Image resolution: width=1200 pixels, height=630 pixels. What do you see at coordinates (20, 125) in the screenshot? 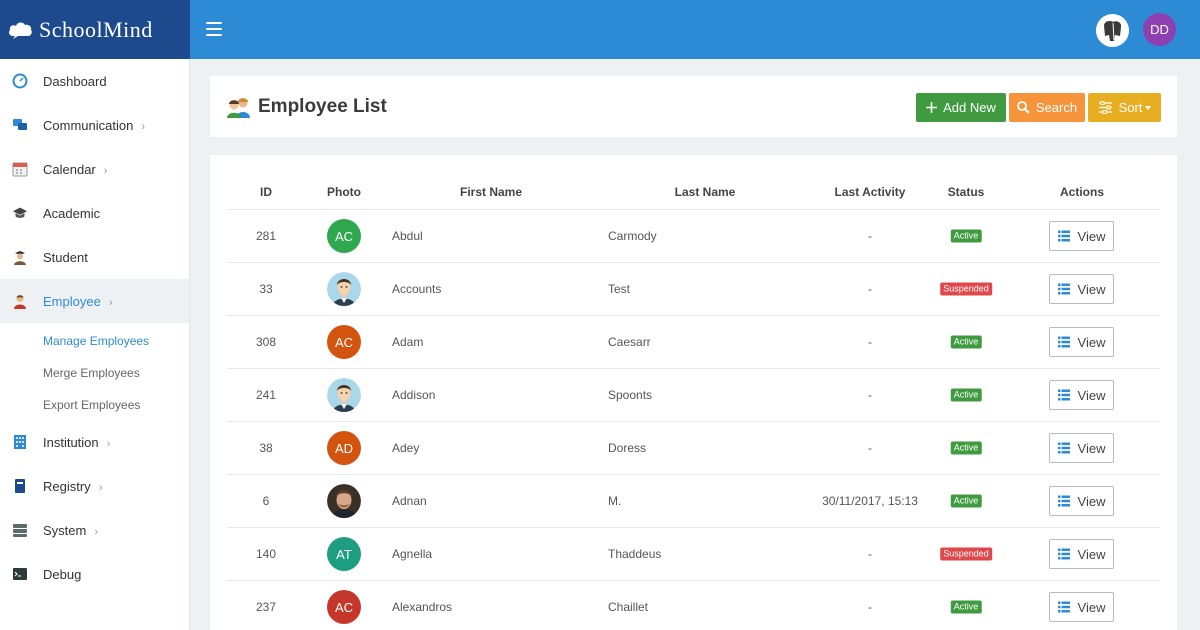
I see `chat-icon` at bounding box center [20, 125].